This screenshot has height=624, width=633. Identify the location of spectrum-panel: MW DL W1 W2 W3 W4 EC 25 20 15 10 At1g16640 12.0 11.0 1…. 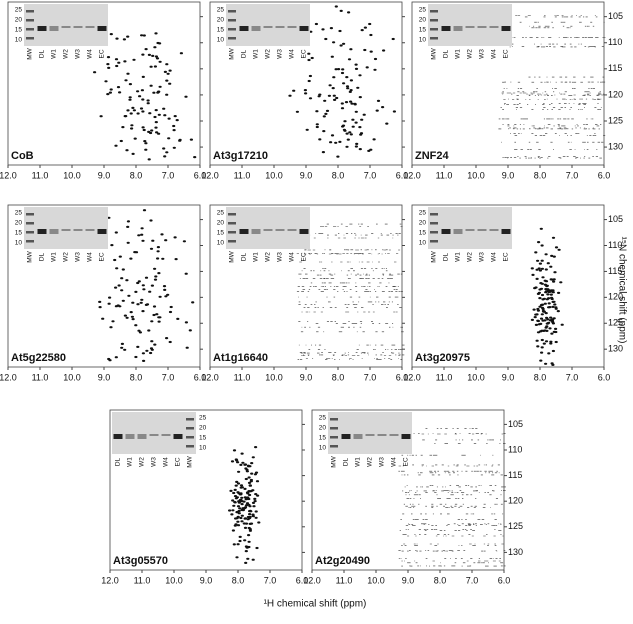
(304, 293).